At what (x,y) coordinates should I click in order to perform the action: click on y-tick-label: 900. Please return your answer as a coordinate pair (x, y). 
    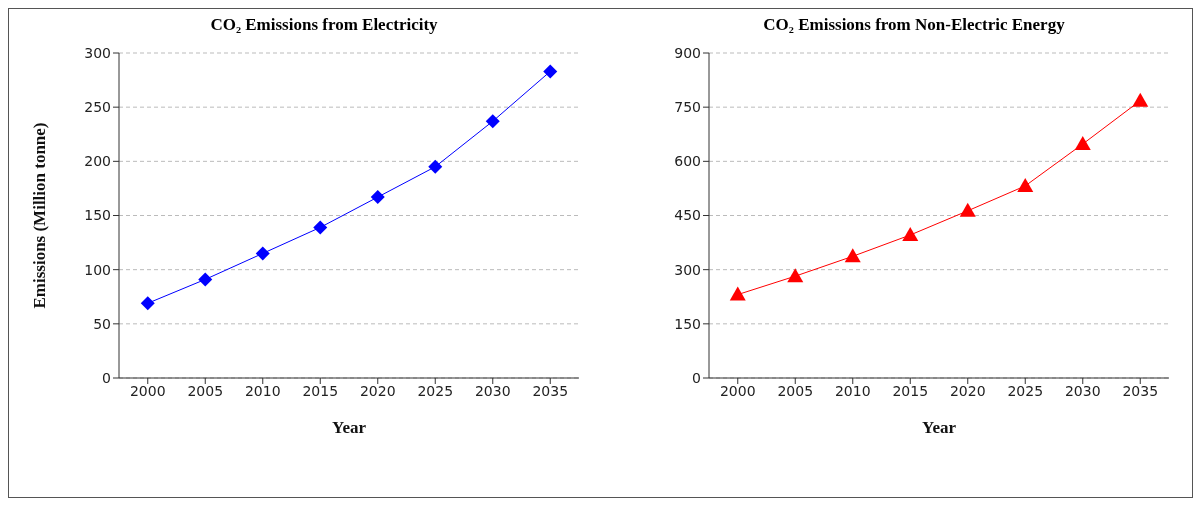
    Looking at the image, I should click on (687, 52).